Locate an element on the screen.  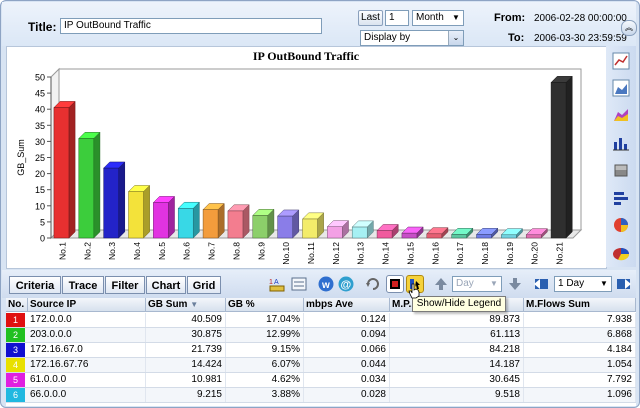
col-header-gb-sum: GB Sum ▼ is located at coordinates (186, 305).